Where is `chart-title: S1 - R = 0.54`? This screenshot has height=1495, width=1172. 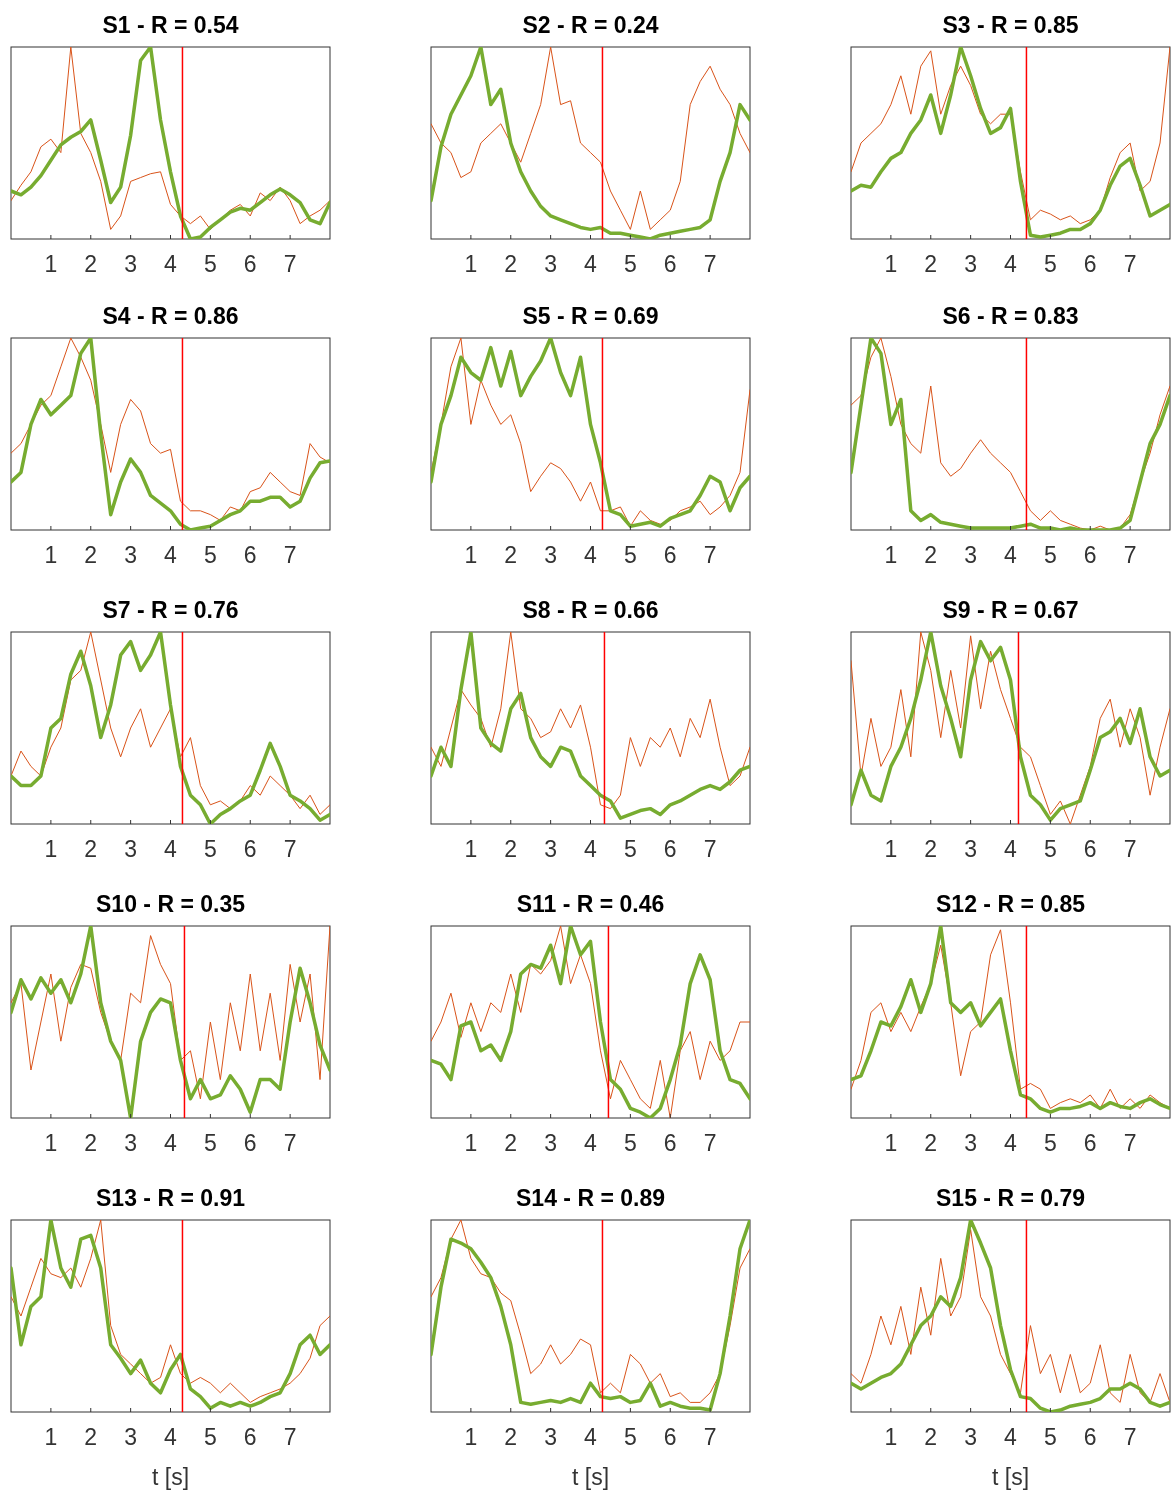
chart-title: S1 - R = 0.54 is located at coordinates (170, 25).